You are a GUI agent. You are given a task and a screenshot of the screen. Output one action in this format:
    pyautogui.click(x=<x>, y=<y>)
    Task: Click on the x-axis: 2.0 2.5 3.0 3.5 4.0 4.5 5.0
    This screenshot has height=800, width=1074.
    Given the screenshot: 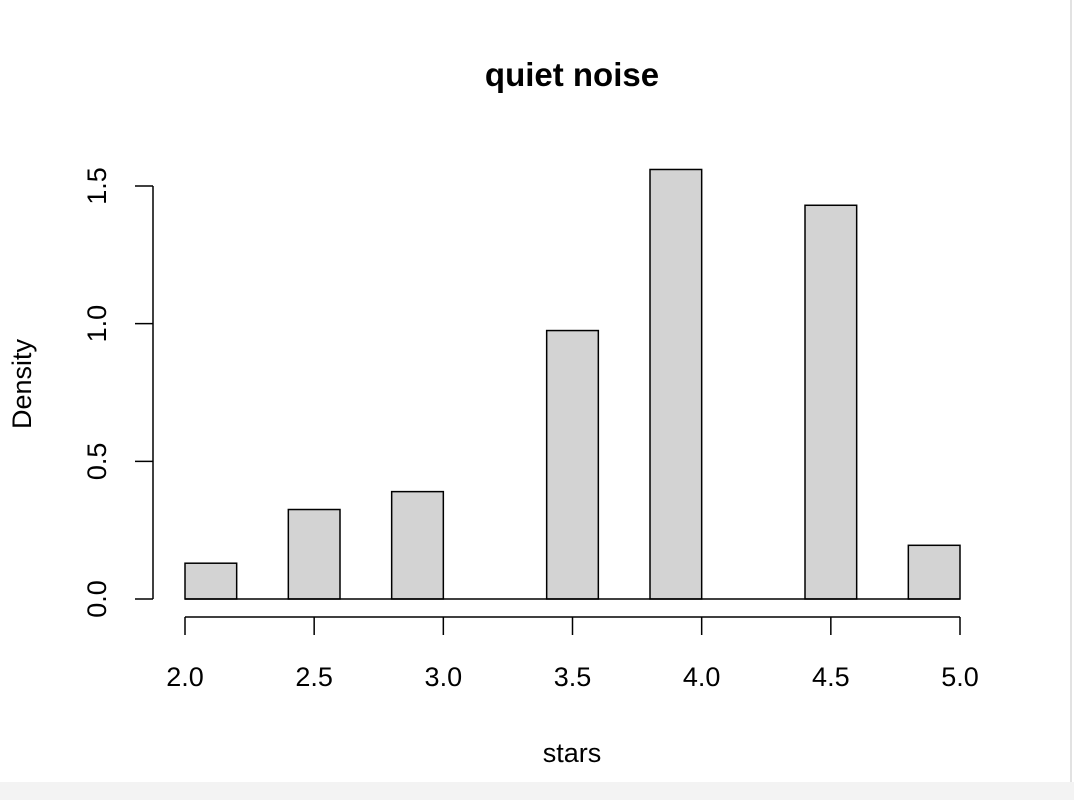 What is the action you would take?
    pyautogui.click(x=572, y=654)
    